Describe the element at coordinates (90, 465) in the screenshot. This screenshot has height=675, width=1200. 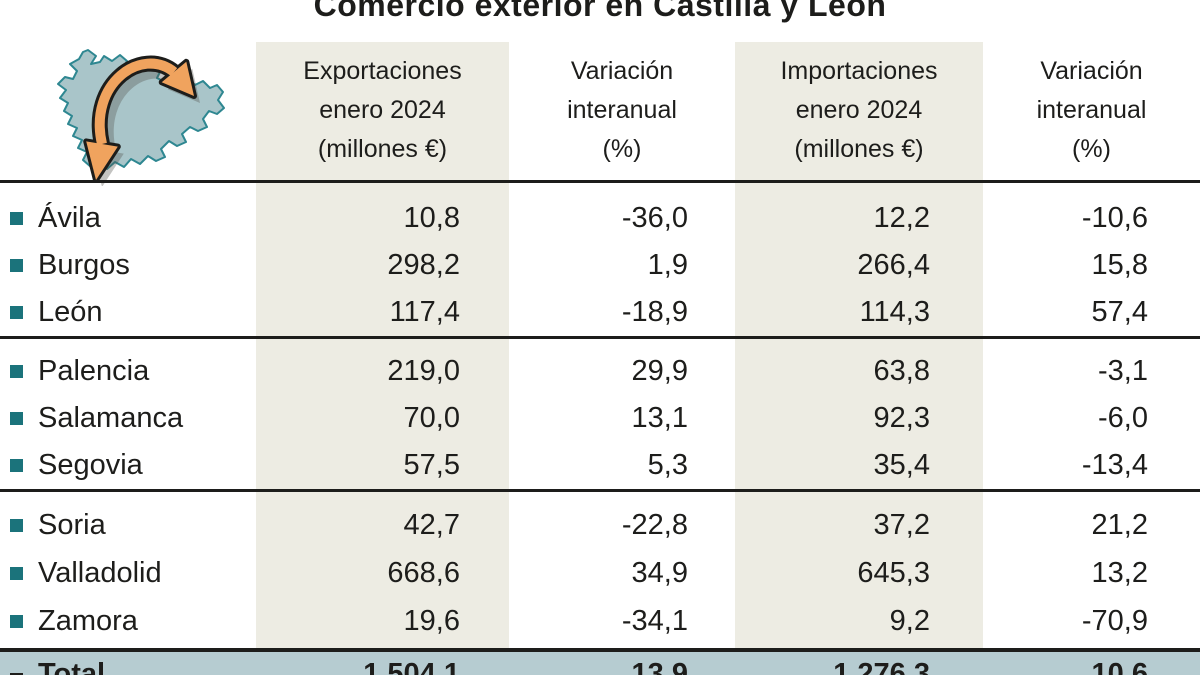
I see `province-name: Segovia` at that location.